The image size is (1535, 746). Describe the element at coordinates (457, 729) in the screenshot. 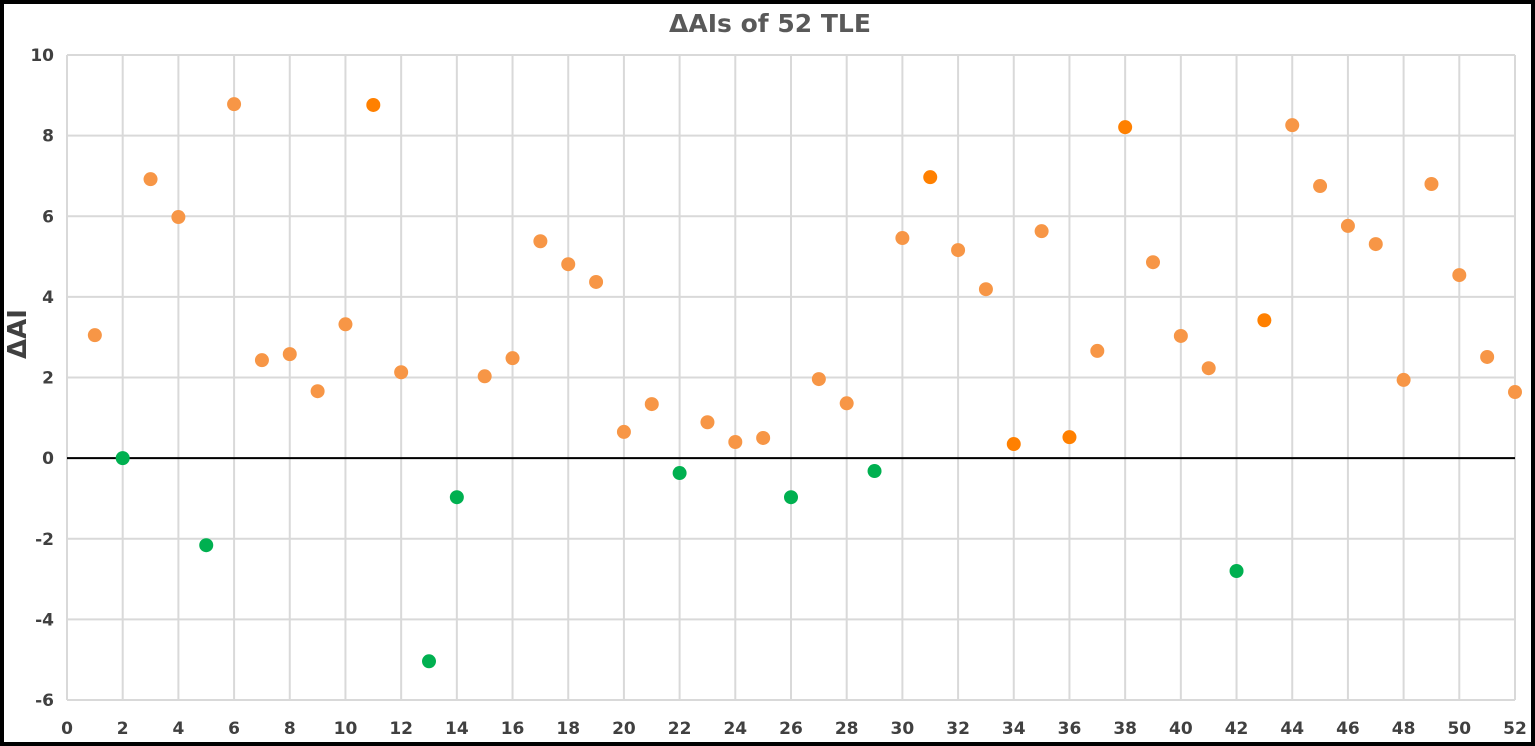

I see `x-tick-label: 14` at that location.